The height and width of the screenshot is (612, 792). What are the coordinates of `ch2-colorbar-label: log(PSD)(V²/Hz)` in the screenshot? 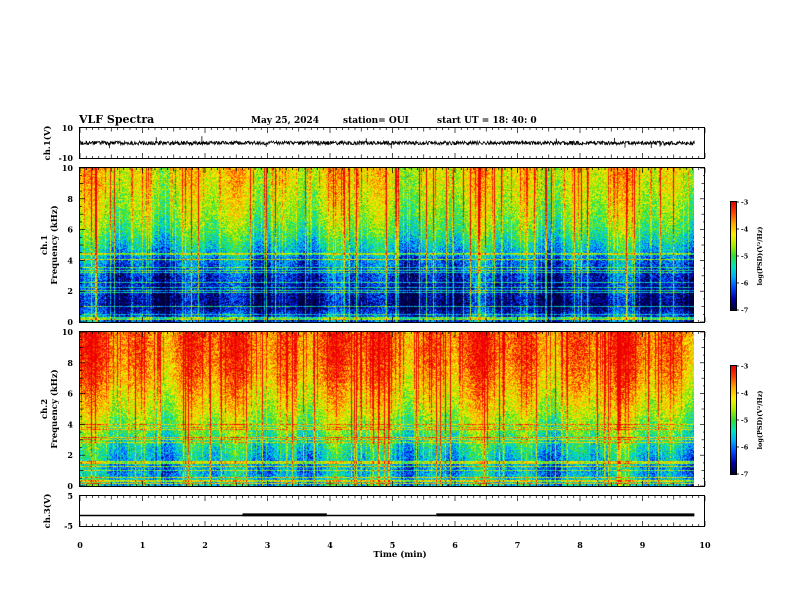 It's located at (760, 420).